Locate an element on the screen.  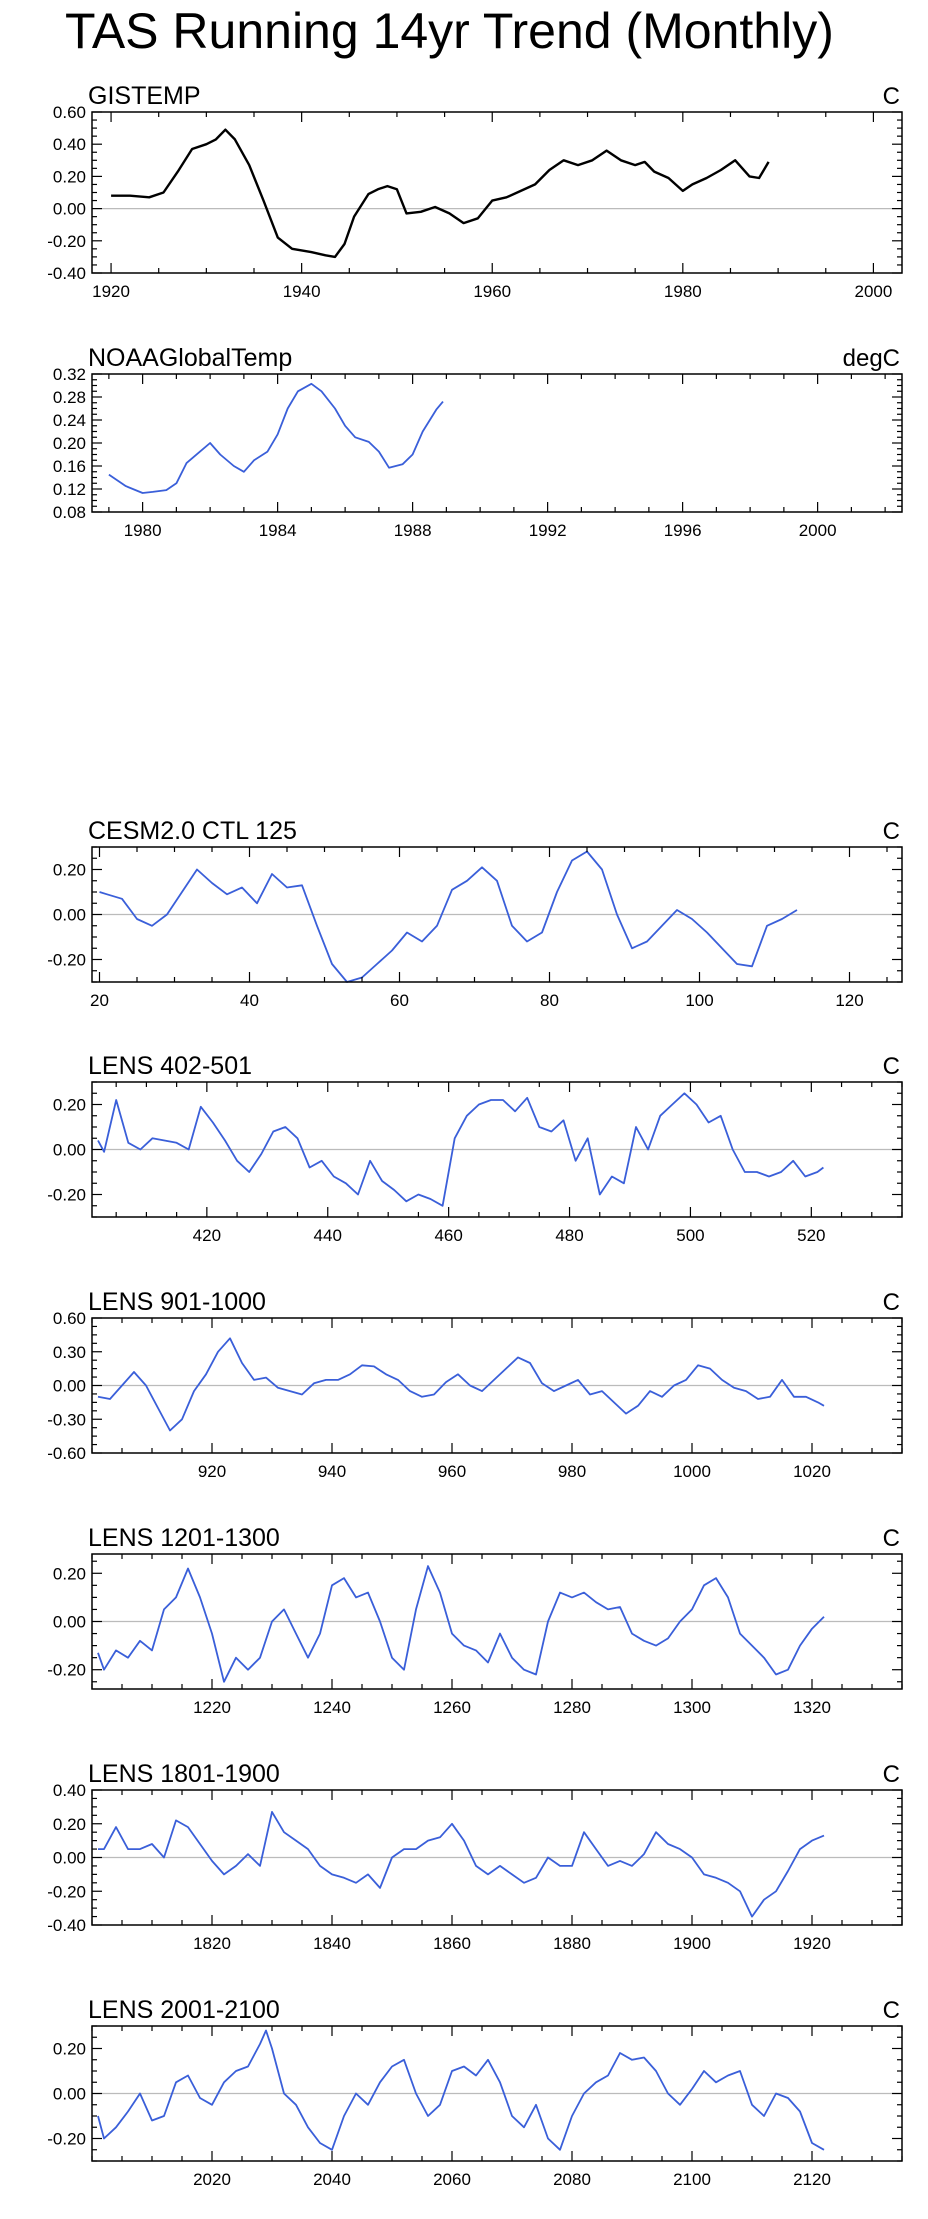
x-tick-label: 960 is located at coordinates (452, 1471).